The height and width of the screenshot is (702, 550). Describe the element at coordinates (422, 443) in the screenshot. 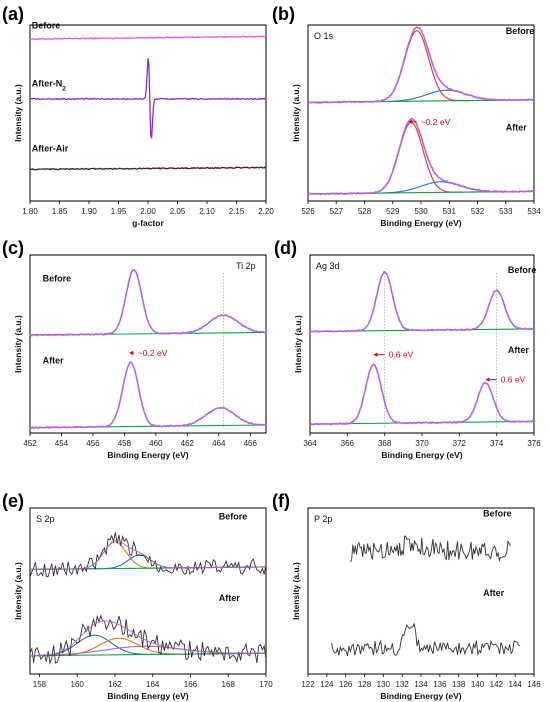

I see `x-tick-label-d-3: 370` at that location.